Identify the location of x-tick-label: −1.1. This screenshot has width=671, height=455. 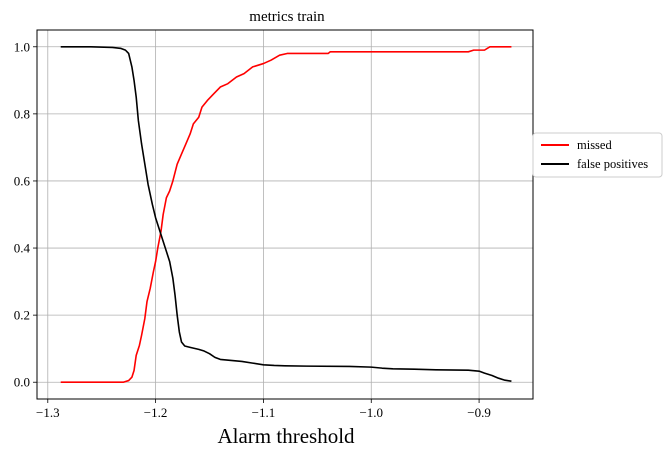
(264, 412).